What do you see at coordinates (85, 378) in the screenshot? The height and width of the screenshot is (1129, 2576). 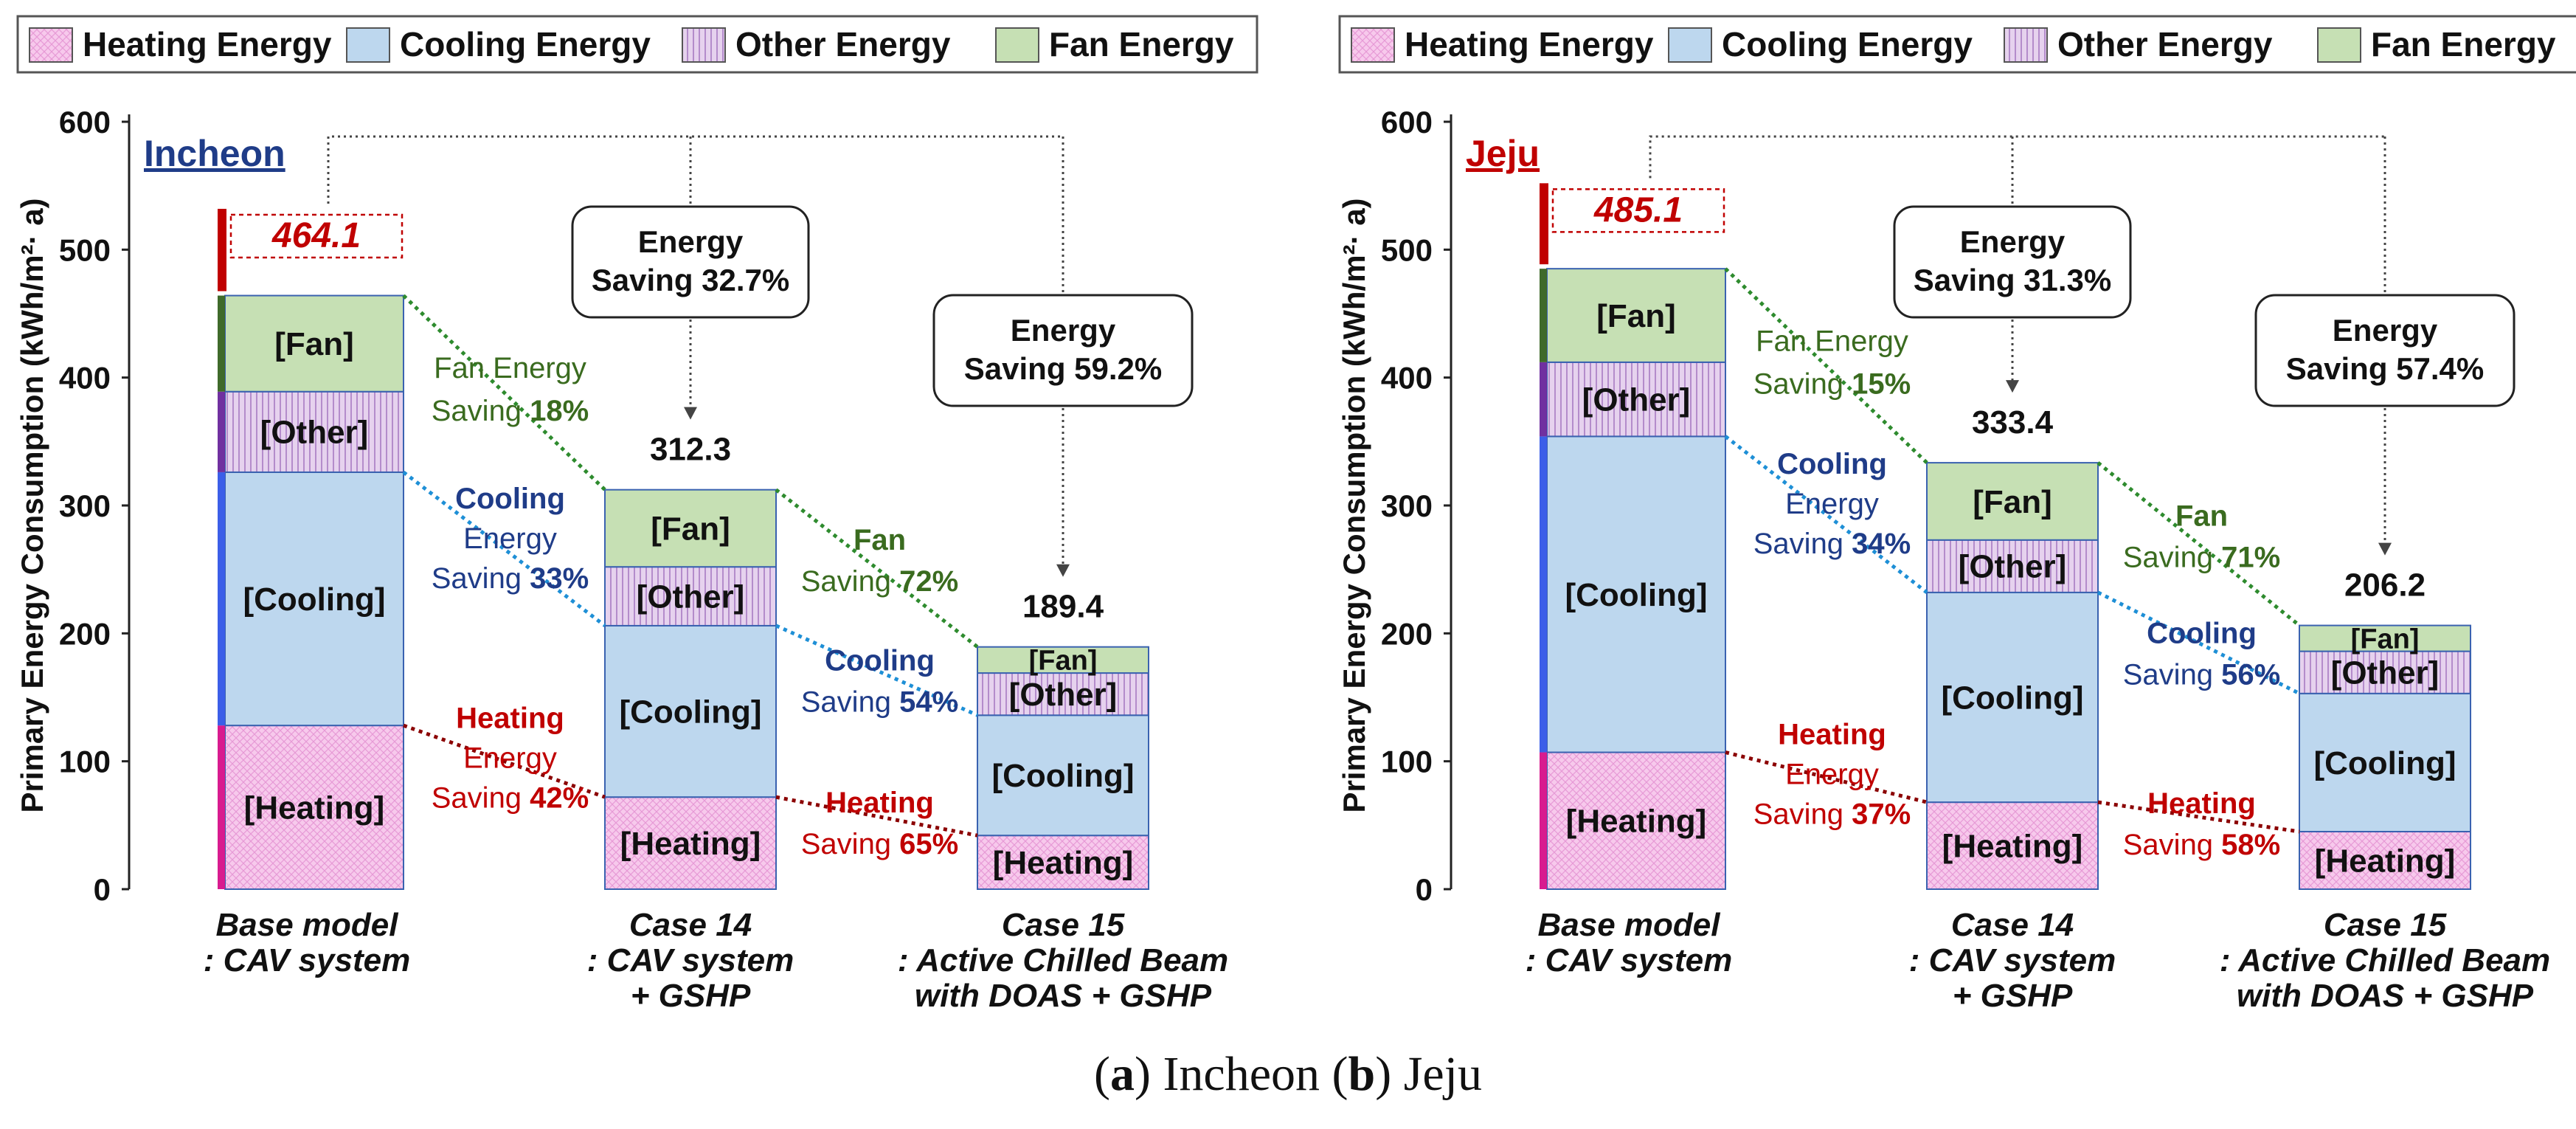 I see `y-tick-label: 400` at bounding box center [85, 378].